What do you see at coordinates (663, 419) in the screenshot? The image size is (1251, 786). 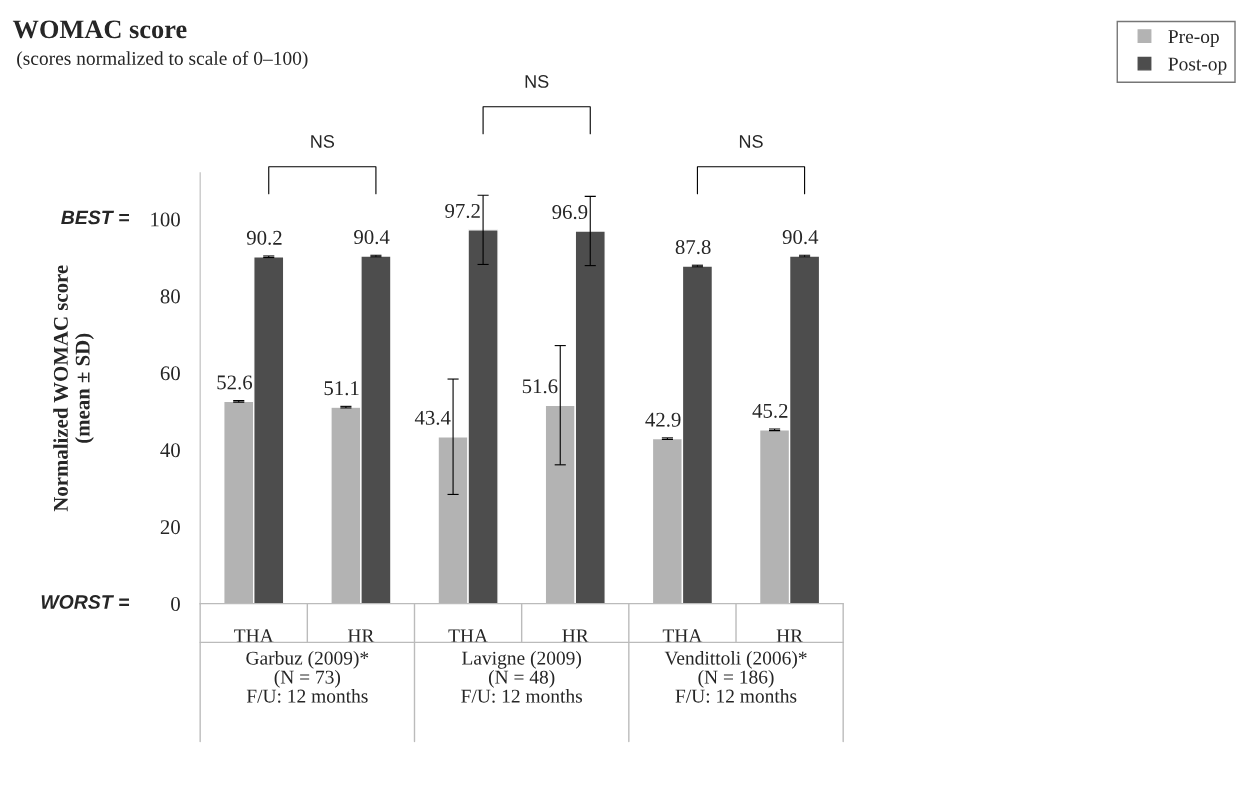 I see `data-label: 42.9` at bounding box center [663, 419].